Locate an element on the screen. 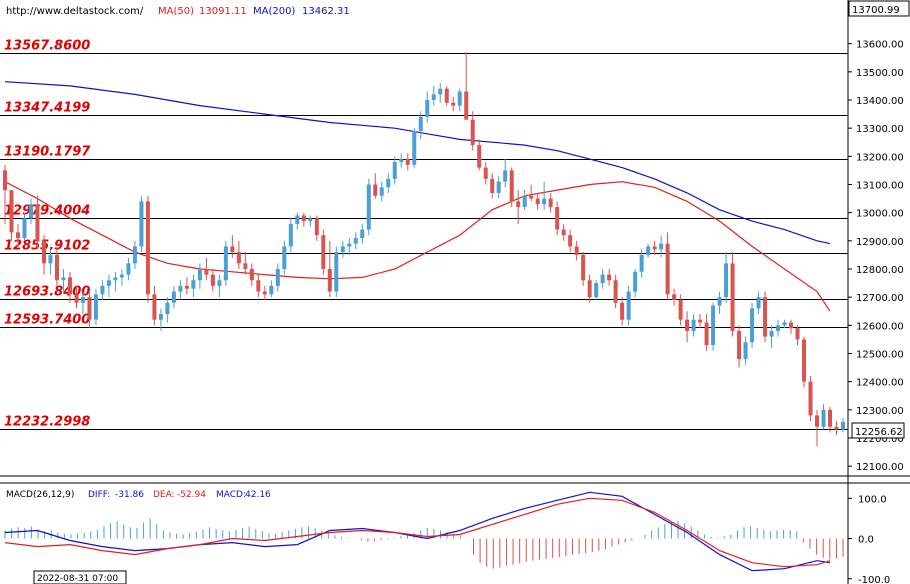 The width and height of the screenshot is (910, 584). level-label: 12593.7400 is located at coordinates (47, 320).